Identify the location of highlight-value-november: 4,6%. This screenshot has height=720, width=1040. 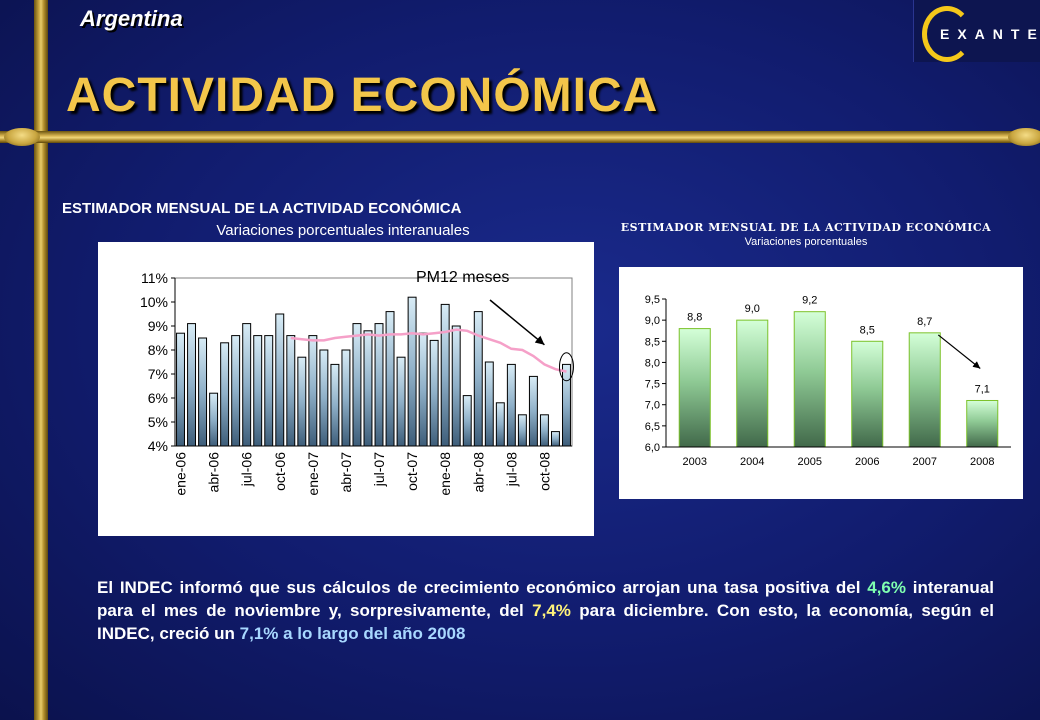
(886, 587).